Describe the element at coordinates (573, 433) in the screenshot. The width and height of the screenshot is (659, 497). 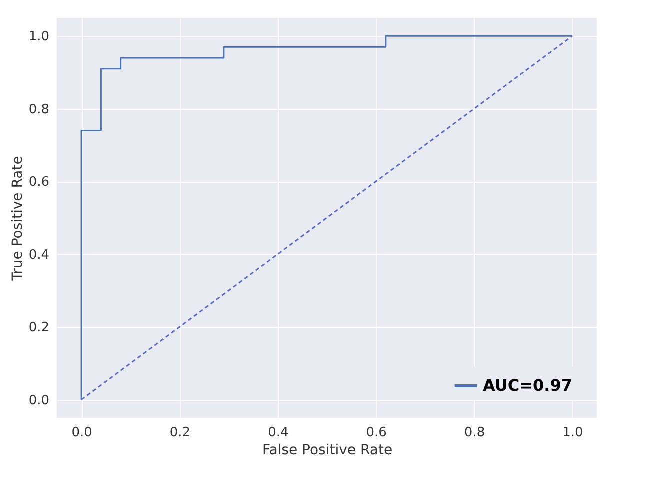
I see `x-tick-label: 1.0` at that location.